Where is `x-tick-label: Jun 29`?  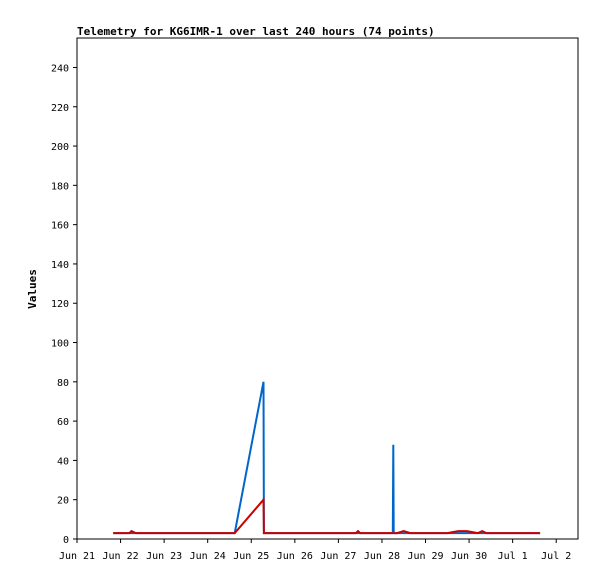
x-tick-label: Jun 29 is located at coordinates (425, 556).